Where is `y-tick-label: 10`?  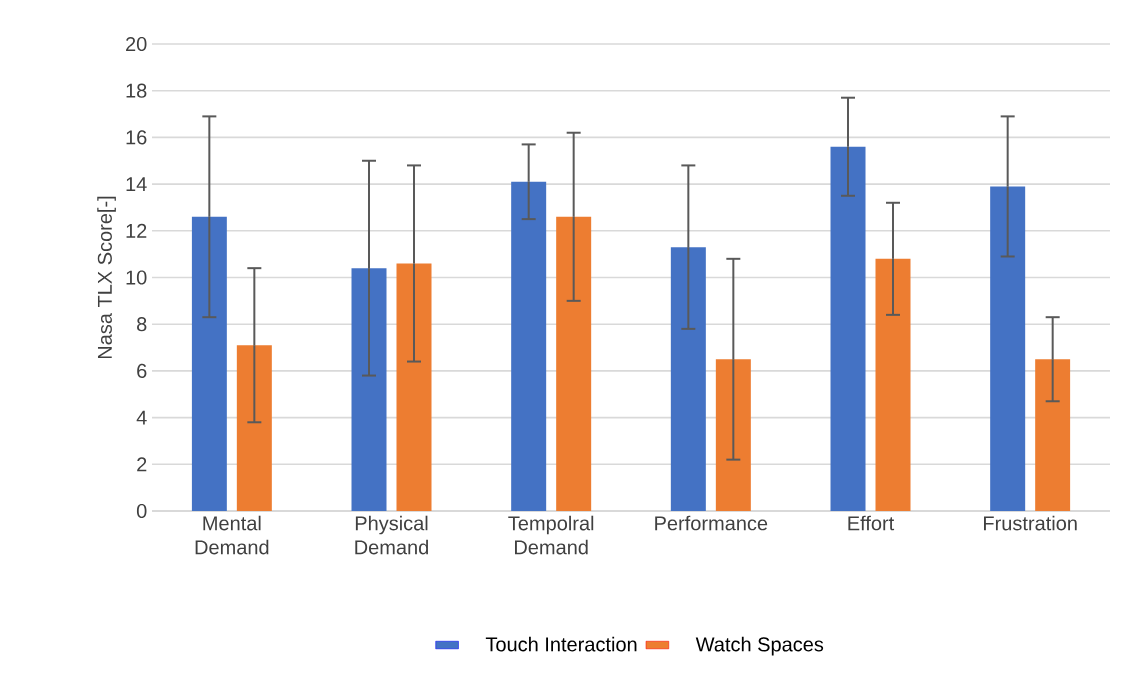 y-tick-label: 10 is located at coordinates (136, 277).